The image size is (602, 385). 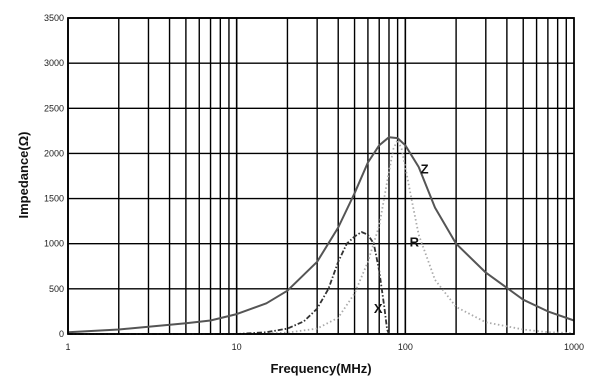 What do you see at coordinates (229, 283) in the screenshot?
I see `series-line-x` at bounding box center [229, 283].